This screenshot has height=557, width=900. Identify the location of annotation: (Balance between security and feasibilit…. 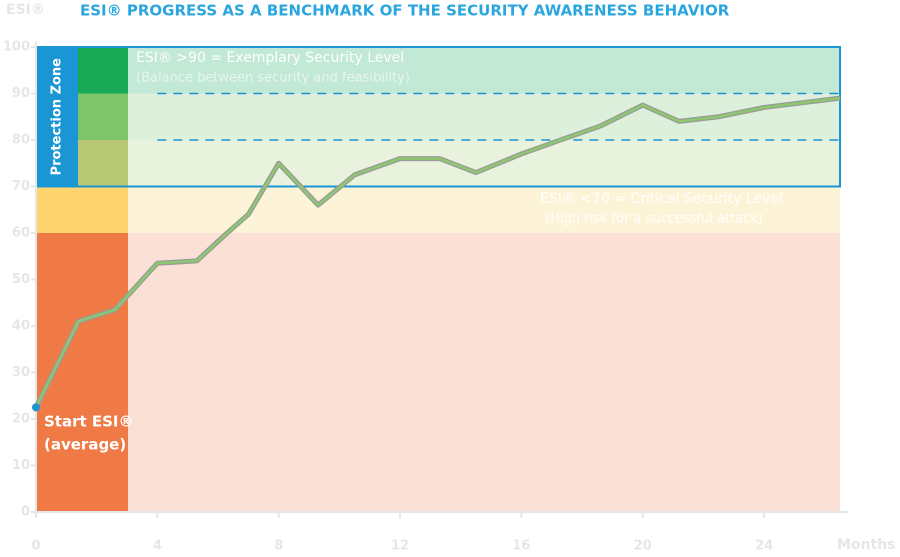
(273, 78).